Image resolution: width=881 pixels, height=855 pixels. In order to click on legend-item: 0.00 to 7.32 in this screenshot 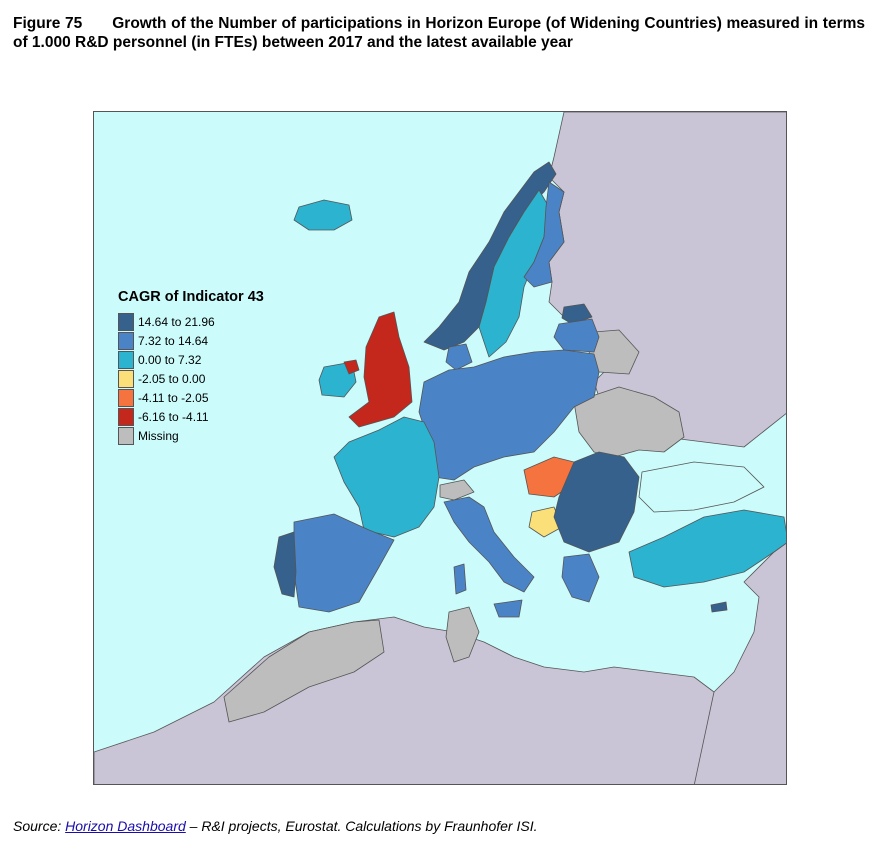, I will do `click(191, 359)`.